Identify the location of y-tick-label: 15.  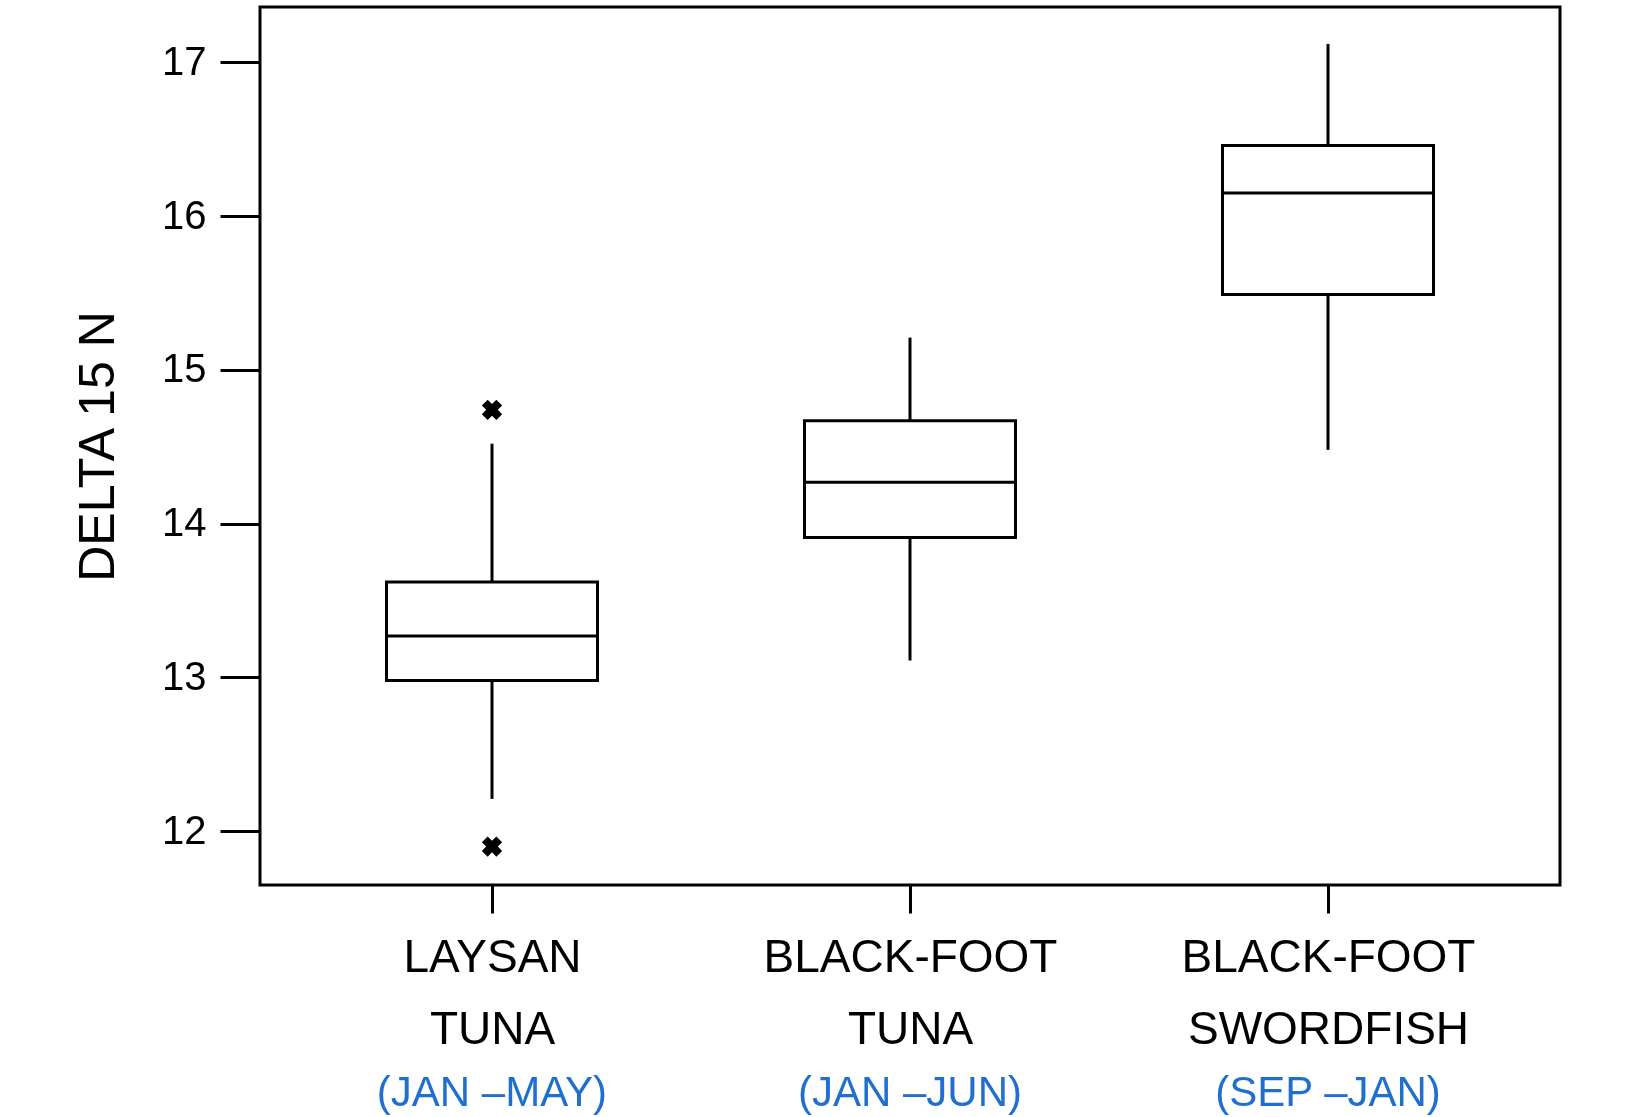
(184, 368).